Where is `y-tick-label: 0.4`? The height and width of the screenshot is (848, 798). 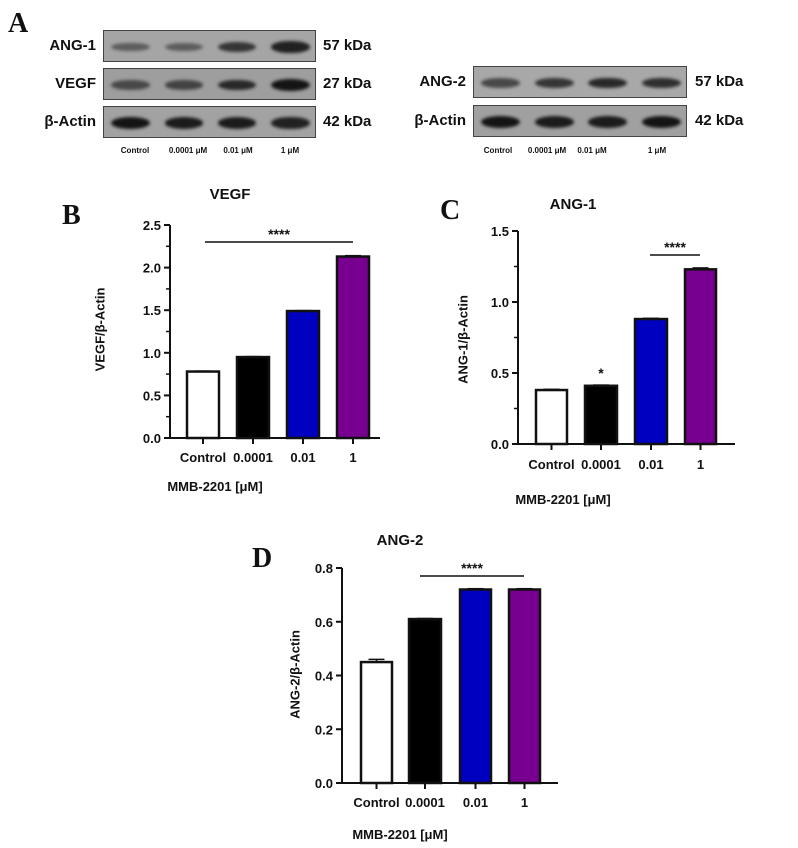
y-tick-label: 0.4 is located at coordinates (324, 676).